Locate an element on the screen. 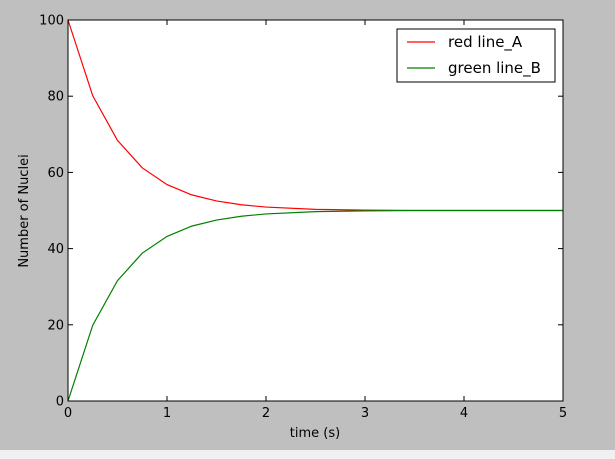 Image resolution: width=615 pixels, height=459 pixels. x-tick-label: 4 is located at coordinates (464, 413).